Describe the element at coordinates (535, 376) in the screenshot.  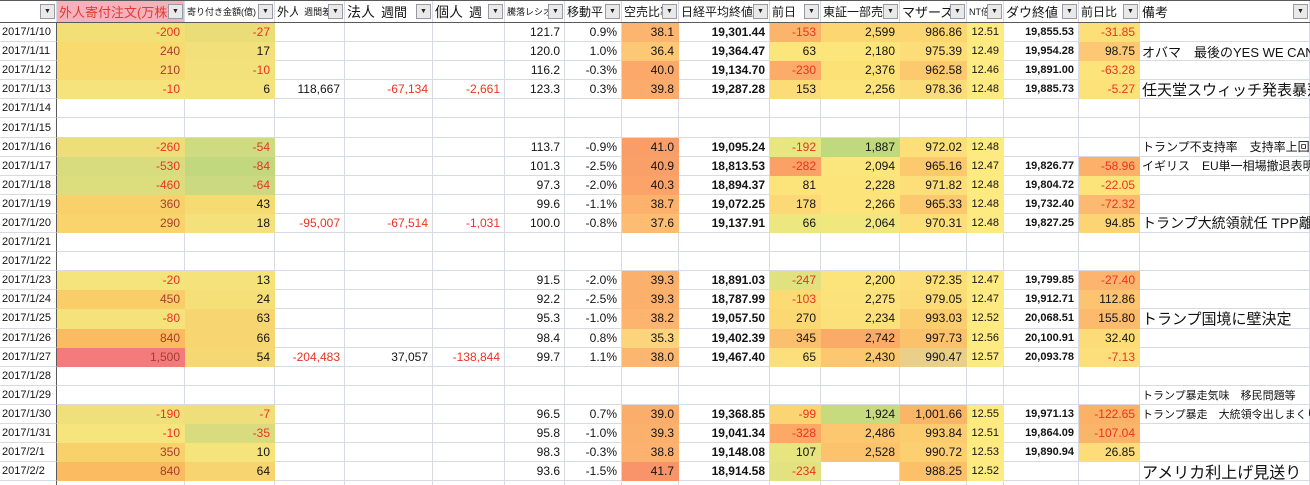
I see `cell-g` at that location.